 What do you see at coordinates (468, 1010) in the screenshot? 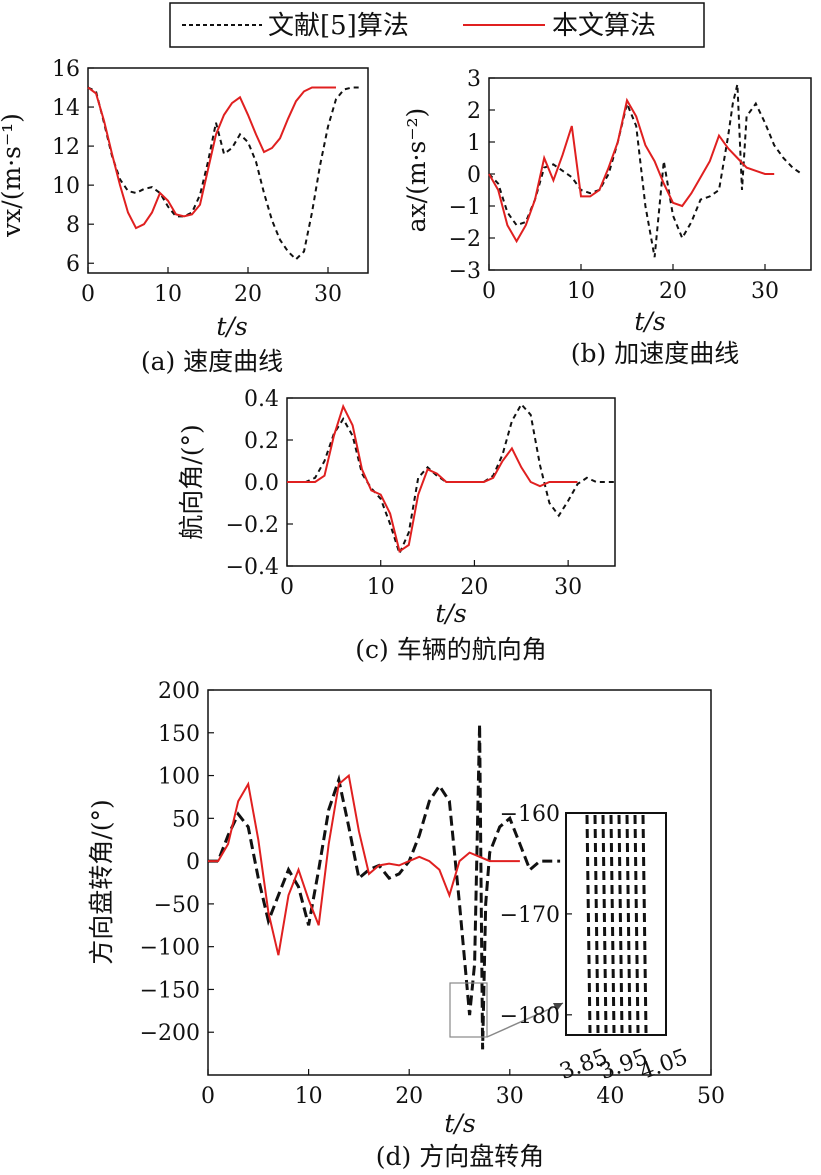
I see `zoom-region-box` at bounding box center [468, 1010].